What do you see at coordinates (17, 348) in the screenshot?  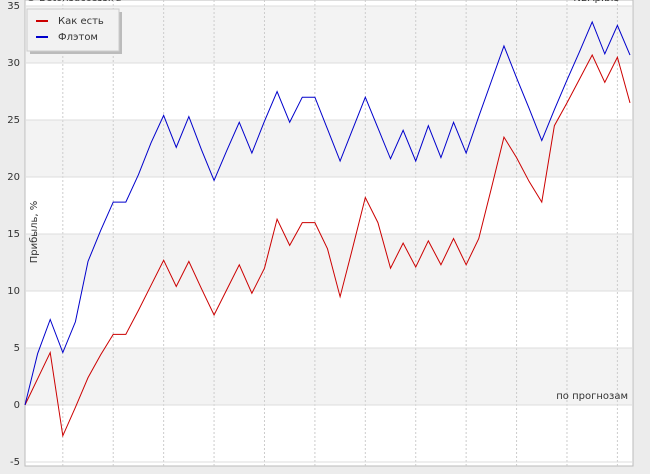 I see `y-tick-label: 5` at bounding box center [17, 348].